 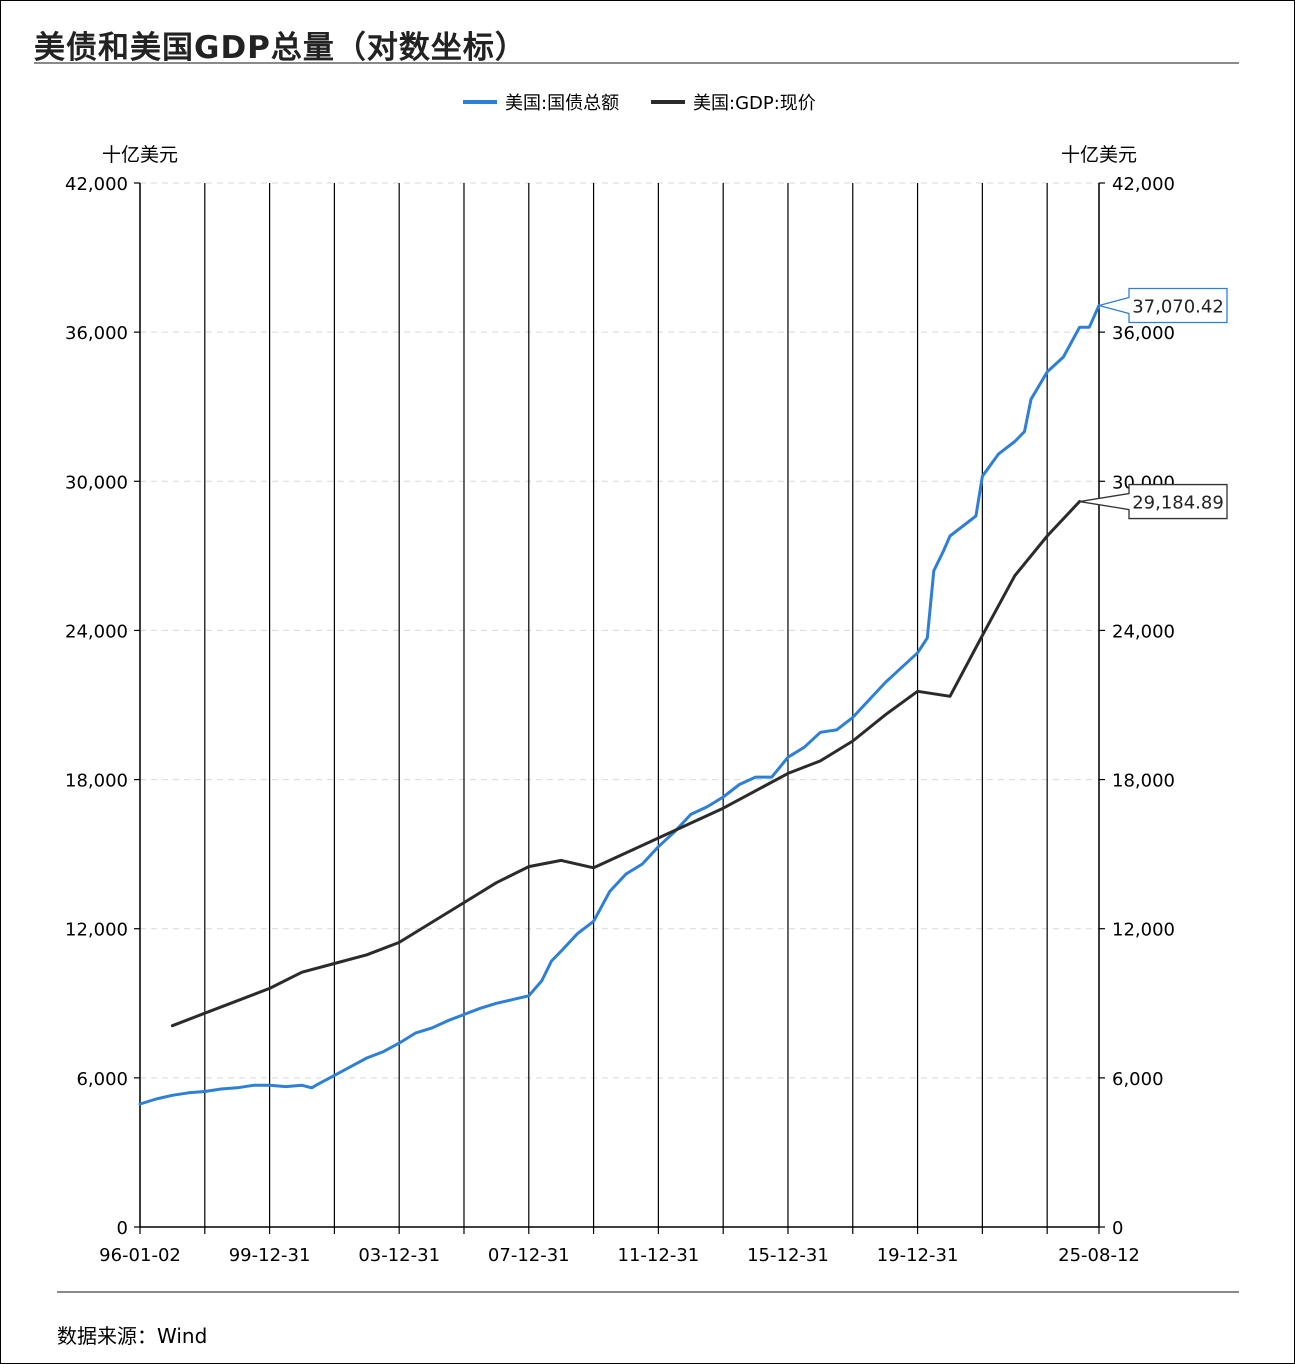 What do you see at coordinates (1143, 333) in the screenshot?
I see `right-tick-label: 36,000` at bounding box center [1143, 333].